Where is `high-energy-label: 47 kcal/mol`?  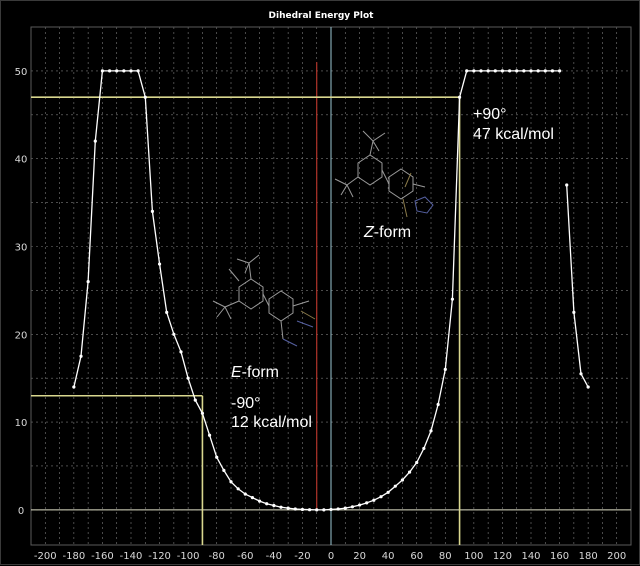
high-energy-label: 47 kcal/mol is located at coordinates (513, 134).